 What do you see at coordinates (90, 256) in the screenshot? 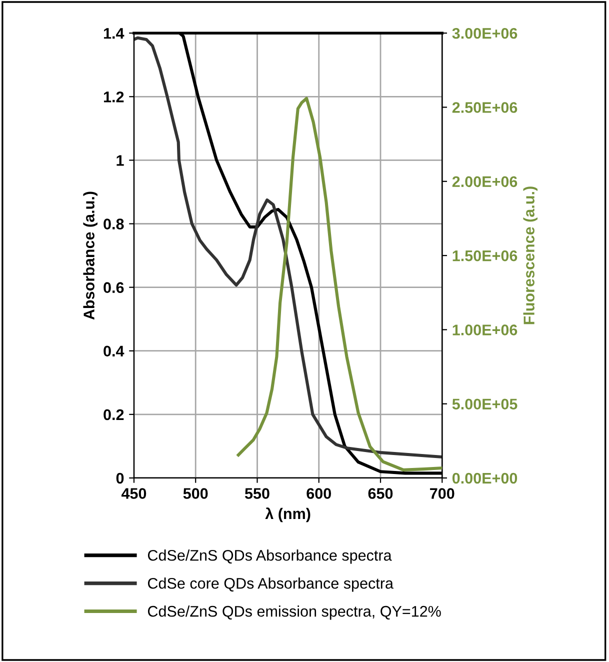
I see `y-axis-title: Absorbance (a.u.)` at bounding box center [90, 256].